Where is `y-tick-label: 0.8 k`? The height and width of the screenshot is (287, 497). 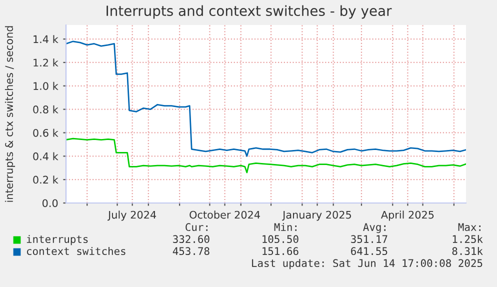 y-tick-label: 0.8 k is located at coordinates (45, 109).